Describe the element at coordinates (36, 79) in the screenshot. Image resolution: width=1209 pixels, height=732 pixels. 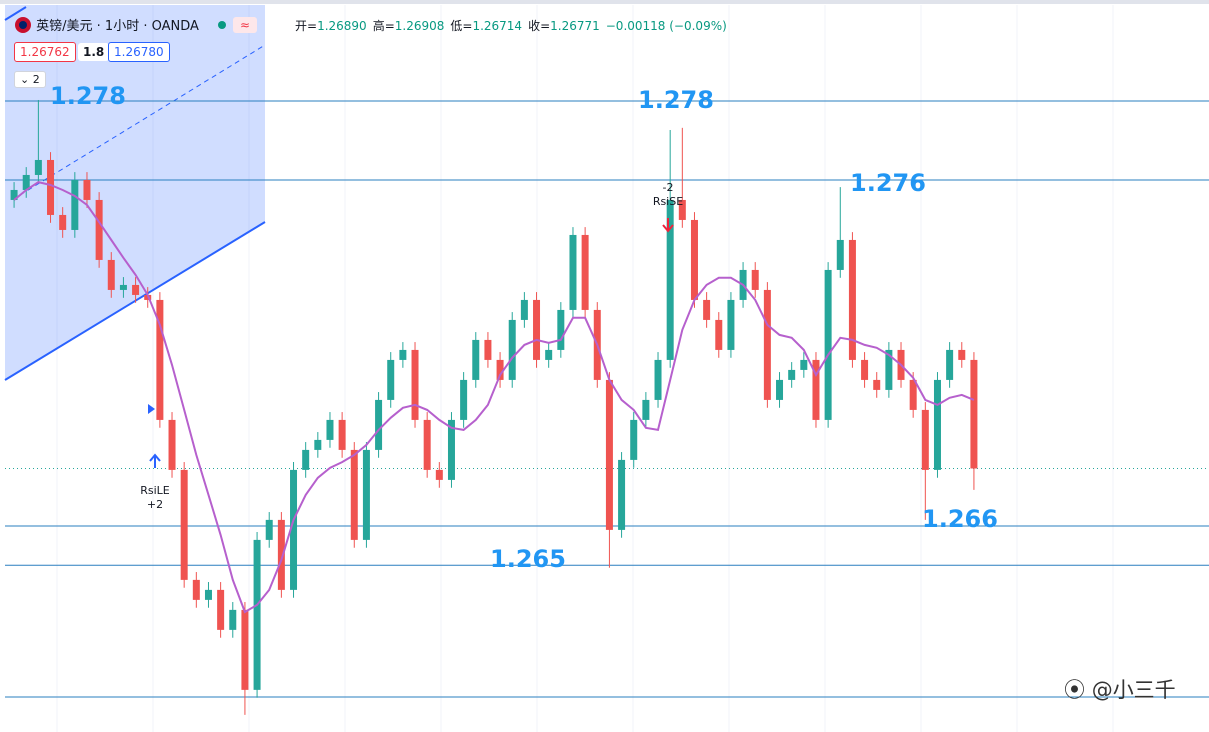
I see `indicator-count: 2` at that location.